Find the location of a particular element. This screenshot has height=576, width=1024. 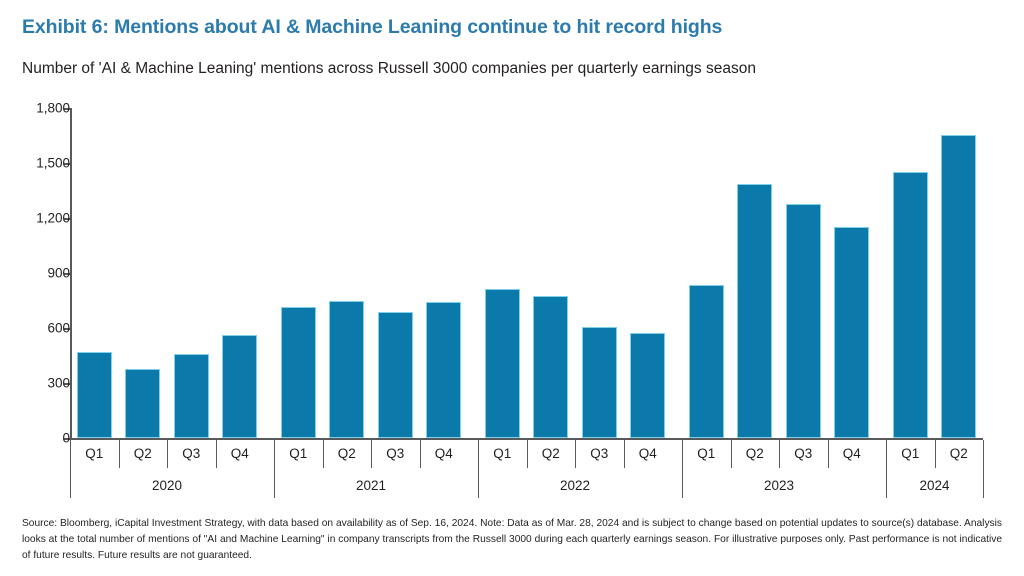

x-axis-year-label: 2022 is located at coordinates (575, 485).